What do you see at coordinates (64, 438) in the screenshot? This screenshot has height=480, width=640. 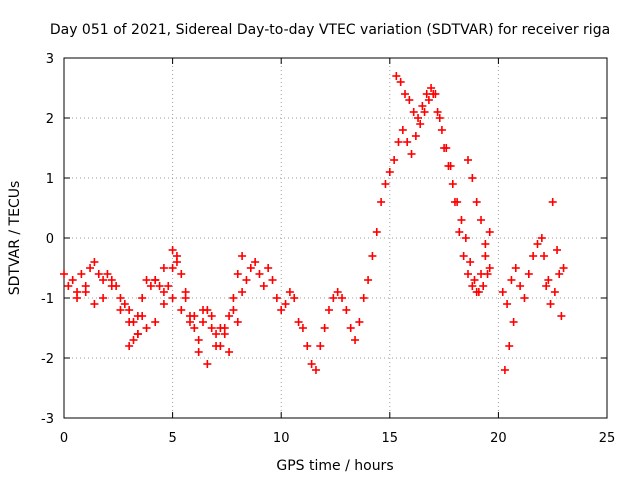 I see `x-tick-label: 0` at bounding box center [64, 438].